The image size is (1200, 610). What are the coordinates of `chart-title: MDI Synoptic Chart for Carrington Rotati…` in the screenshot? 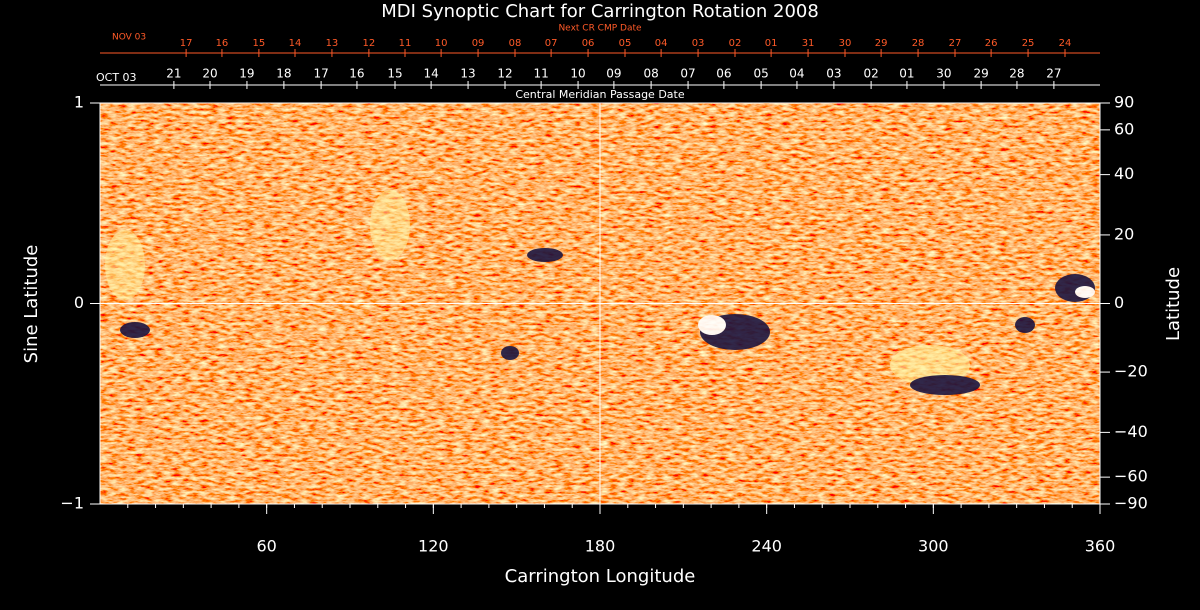 It's located at (600, 11).